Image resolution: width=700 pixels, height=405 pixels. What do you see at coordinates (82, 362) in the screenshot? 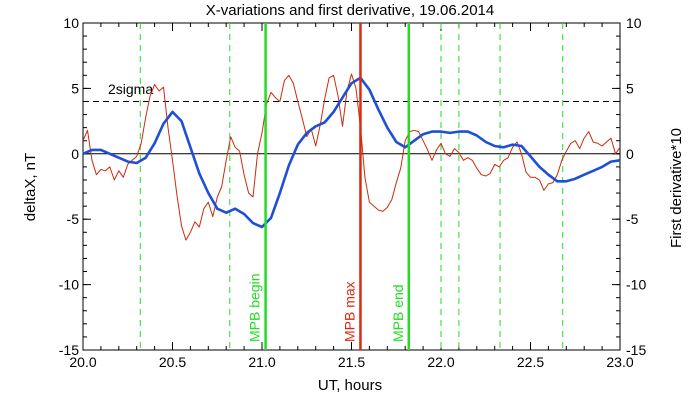
I see `x-tick-label: 20.0` at bounding box center [82, 362].